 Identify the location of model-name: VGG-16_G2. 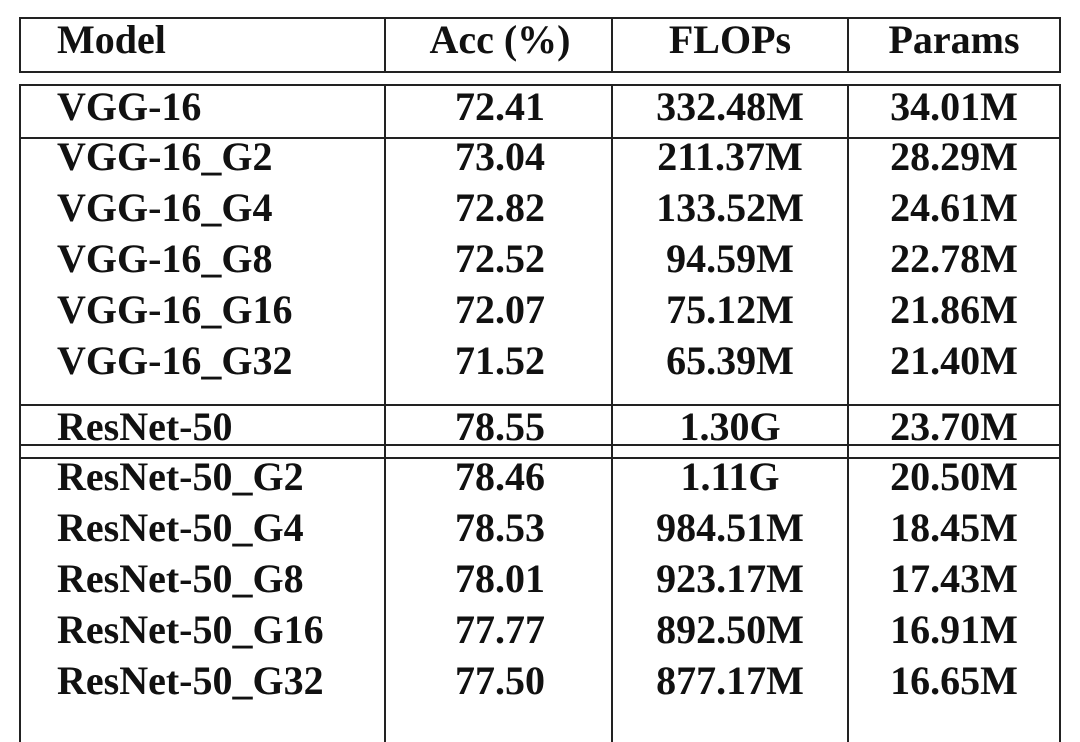
(165, 156).